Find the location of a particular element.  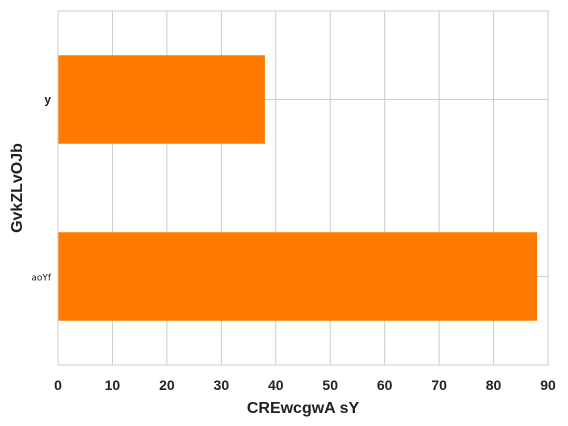

x-tick-label: 90 is located at coordinates (548, 385).